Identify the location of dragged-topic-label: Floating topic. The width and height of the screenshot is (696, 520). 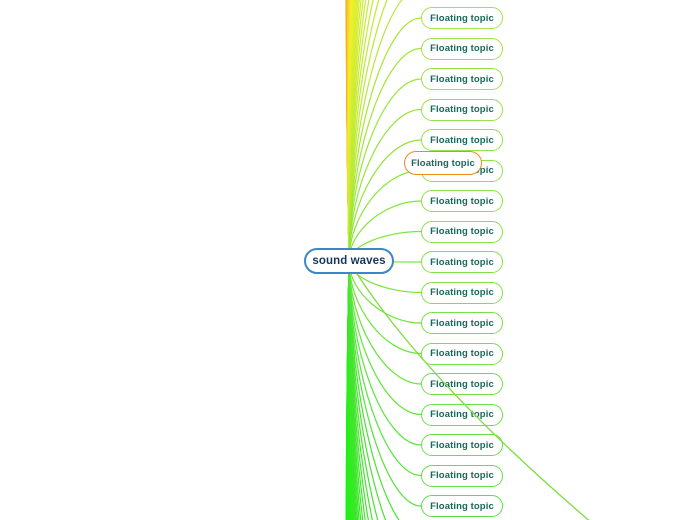
(443, 163).